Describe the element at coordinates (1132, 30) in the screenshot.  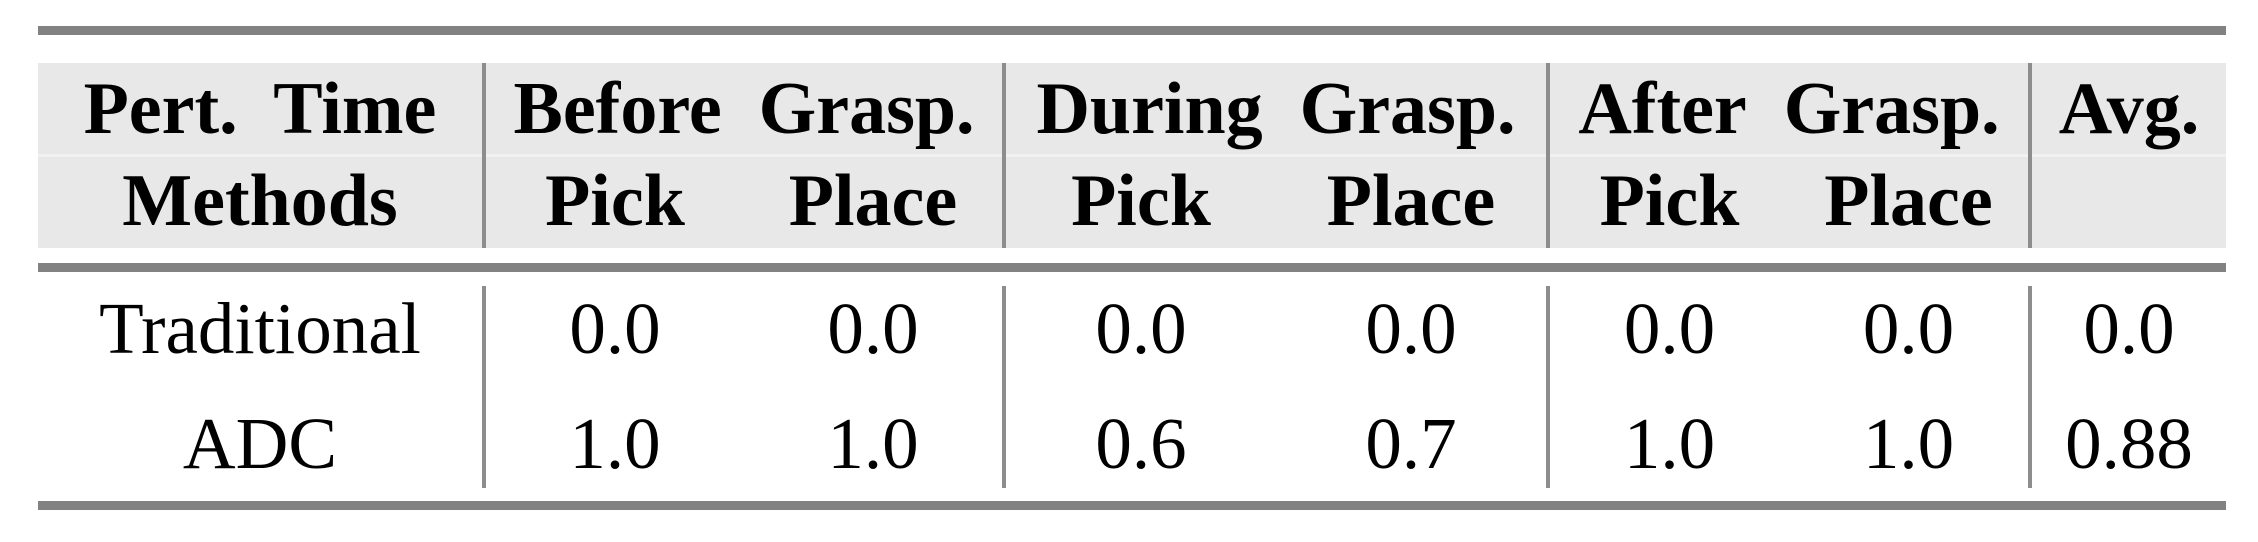
I see `top-rule` at that location.